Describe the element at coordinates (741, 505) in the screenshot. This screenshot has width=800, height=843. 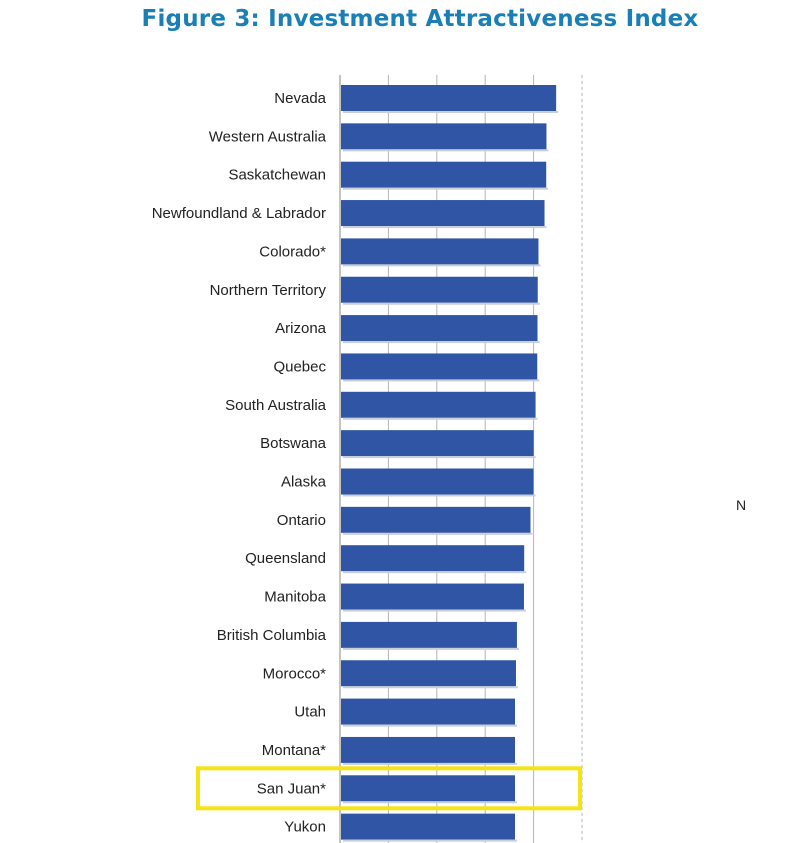
I see `stray-text: N` at that location.